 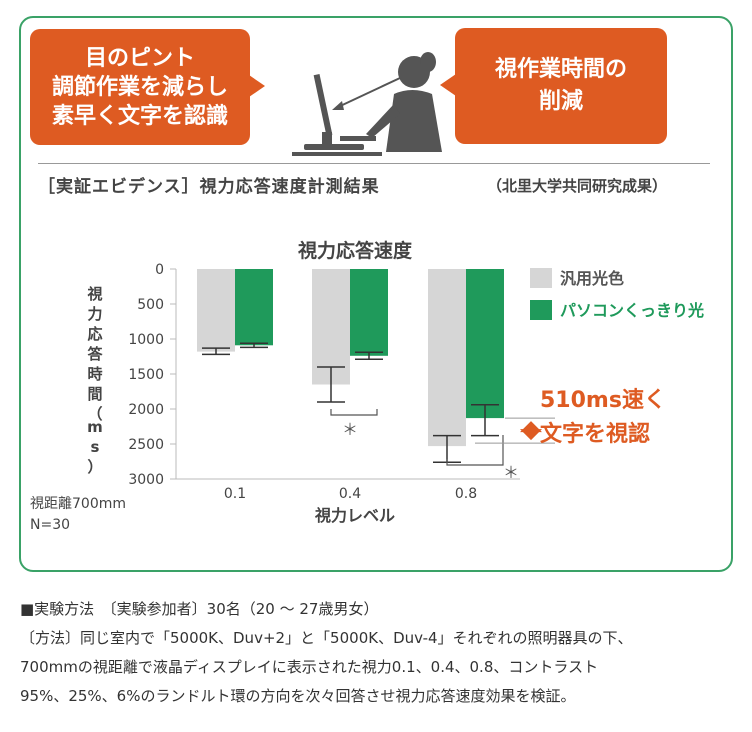 What do you see at coordinates (94, 314) in the screenshot?
I see `y-axis-label-char: 力` at bounding box center [94, 314].